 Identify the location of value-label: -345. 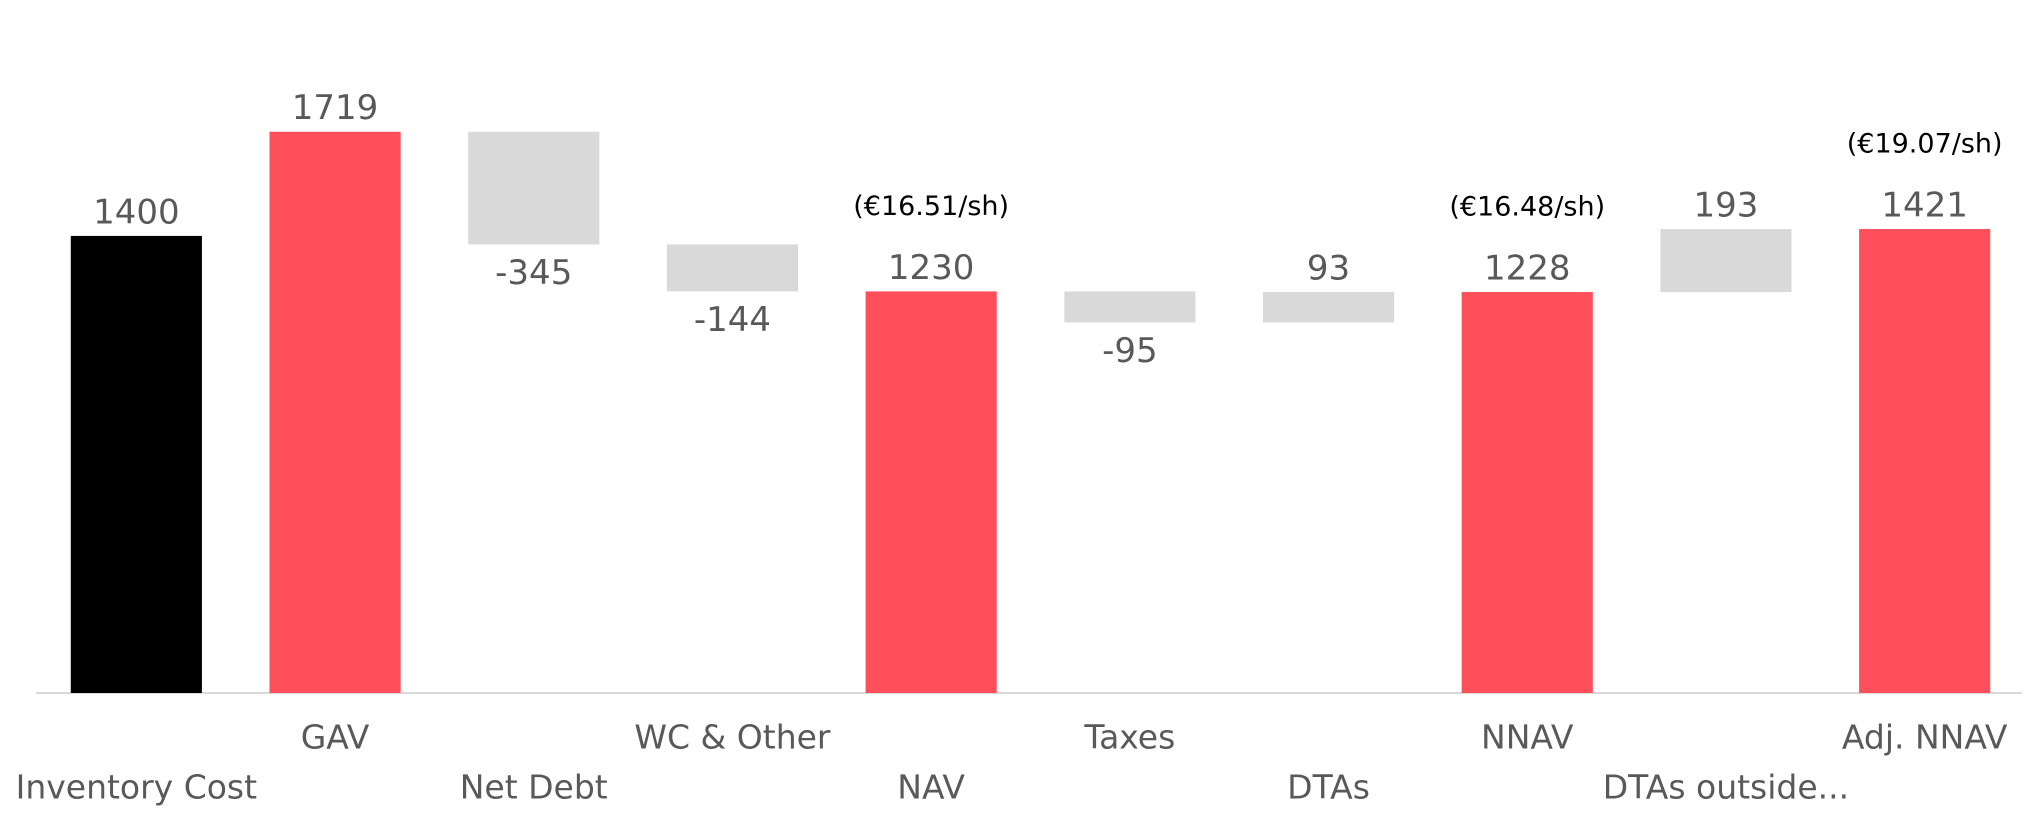
(533, 273).